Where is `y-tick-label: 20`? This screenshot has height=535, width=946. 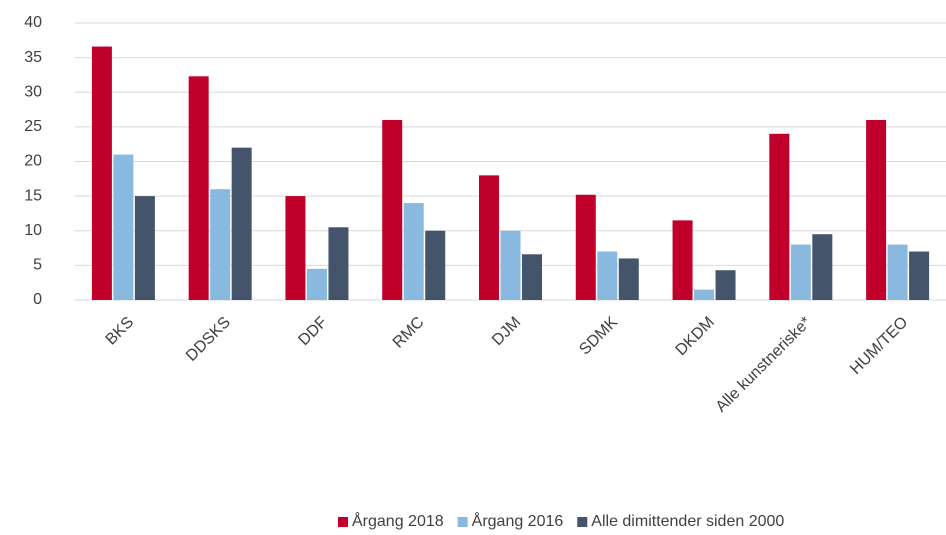 y-tick-label: 20 is located at coordinates (33, 161).